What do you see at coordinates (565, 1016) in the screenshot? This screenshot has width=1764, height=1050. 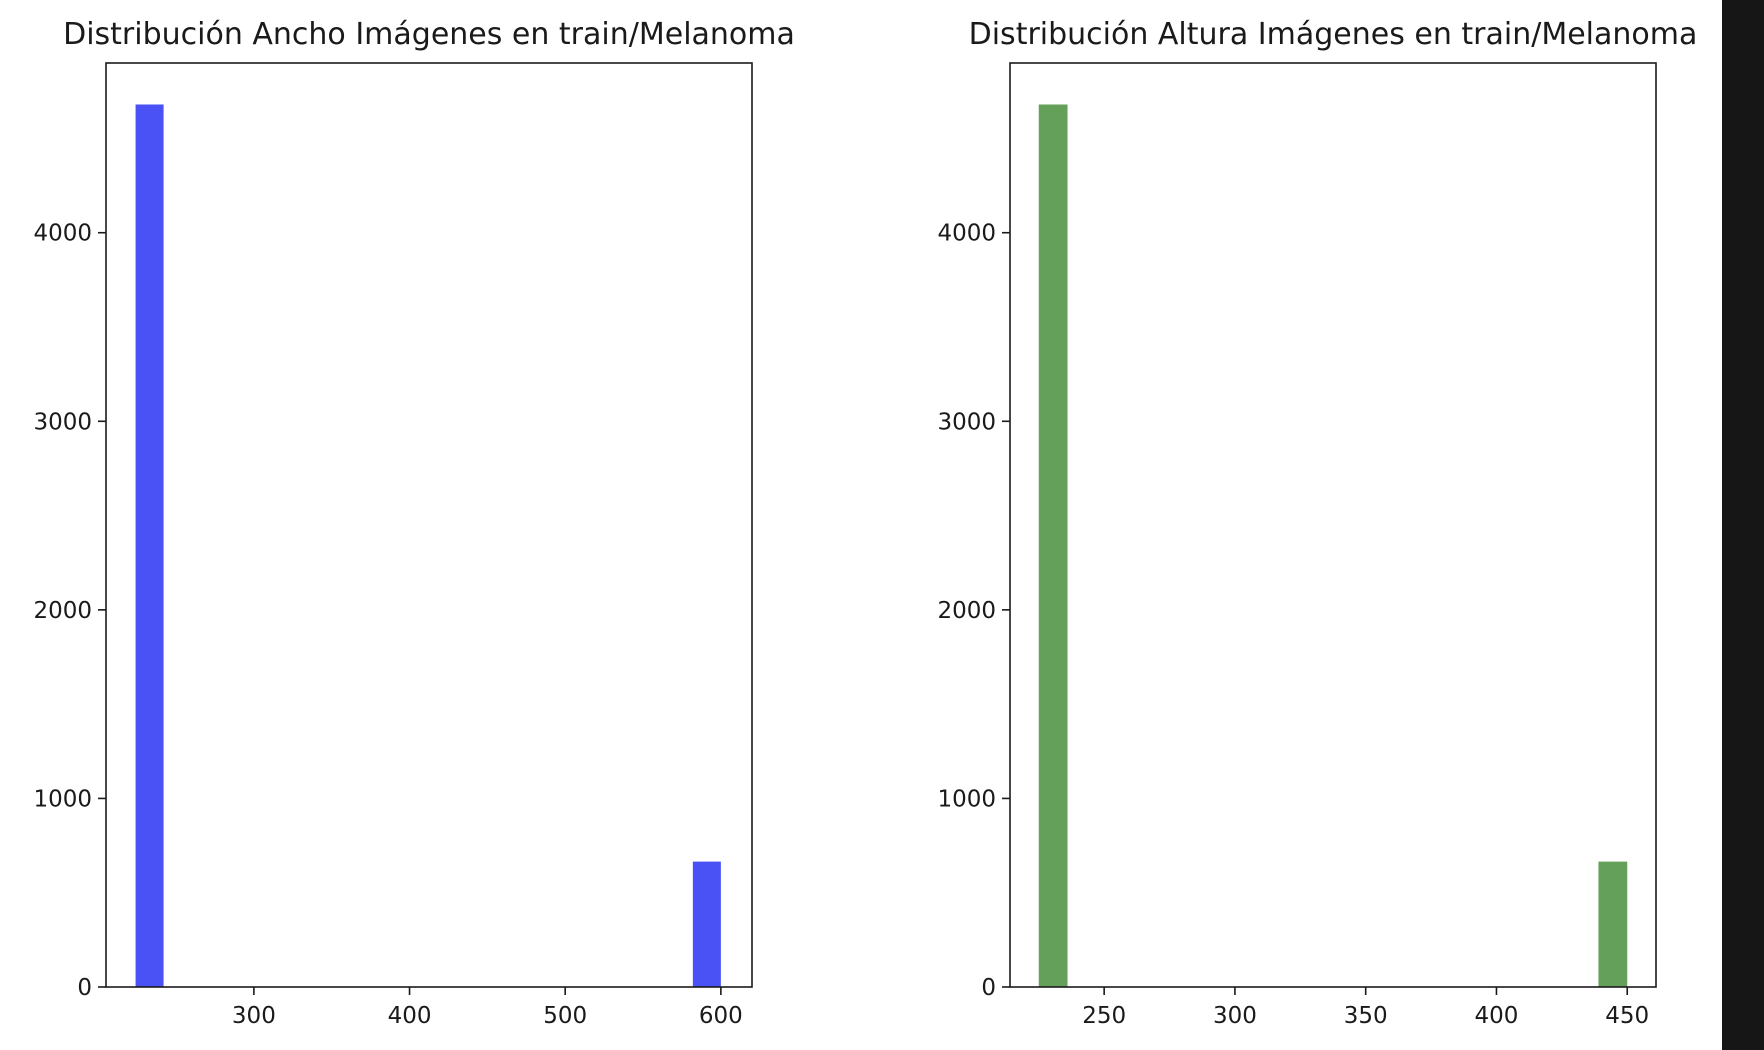 I see `x-tick-label: 500` at bounding box center [565, 1016].